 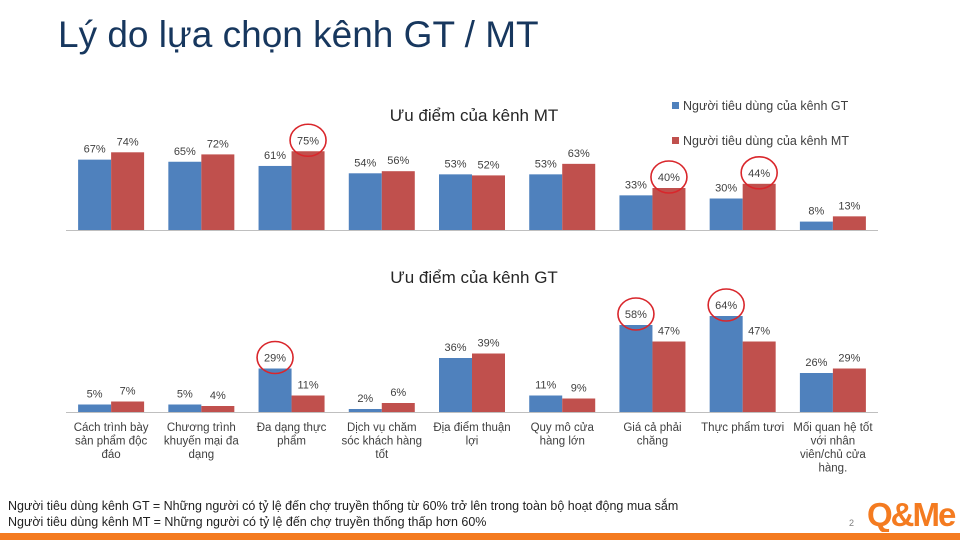 I want to click on chart-1-data-label-series0-cat7: 64%, so click(x=726, y=306).